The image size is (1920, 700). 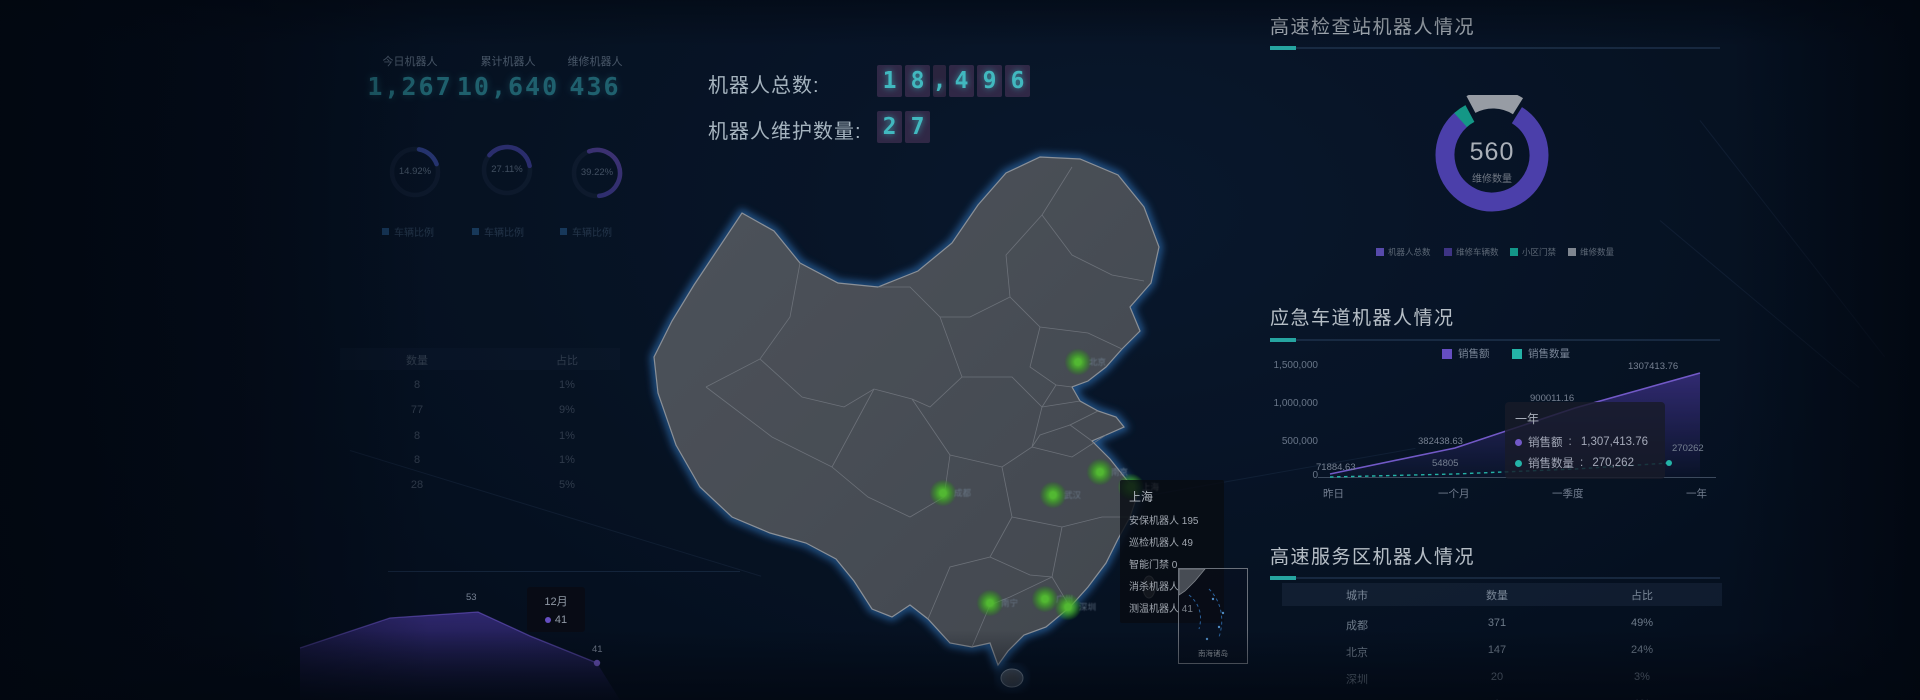 What do you see at coordinates (764, 86) in the screenshot?
I see `kpi-total-label: 机器人总数:` at bounding box center [764, 86].